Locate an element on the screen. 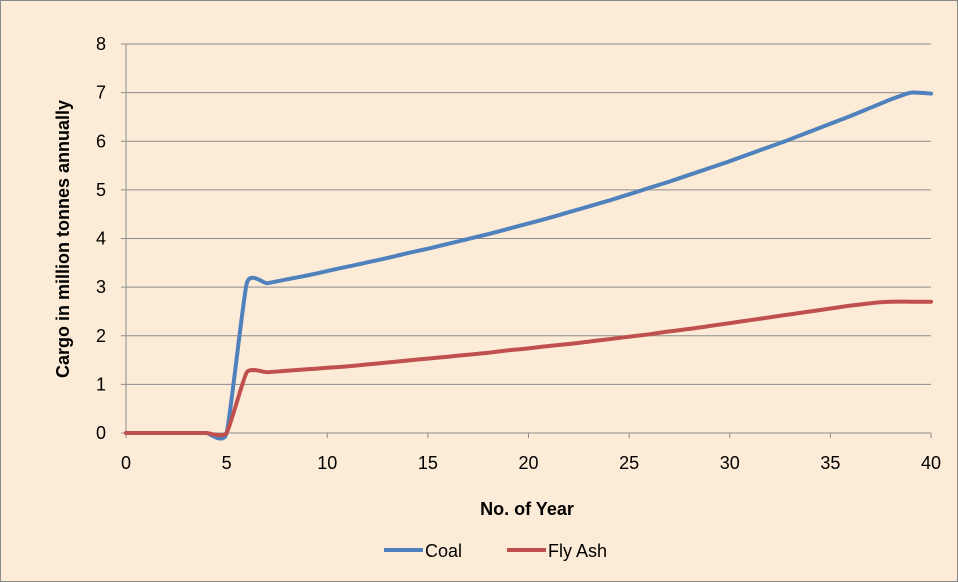  y-tick-label-1: 1 is located at coordinates (101, 384).